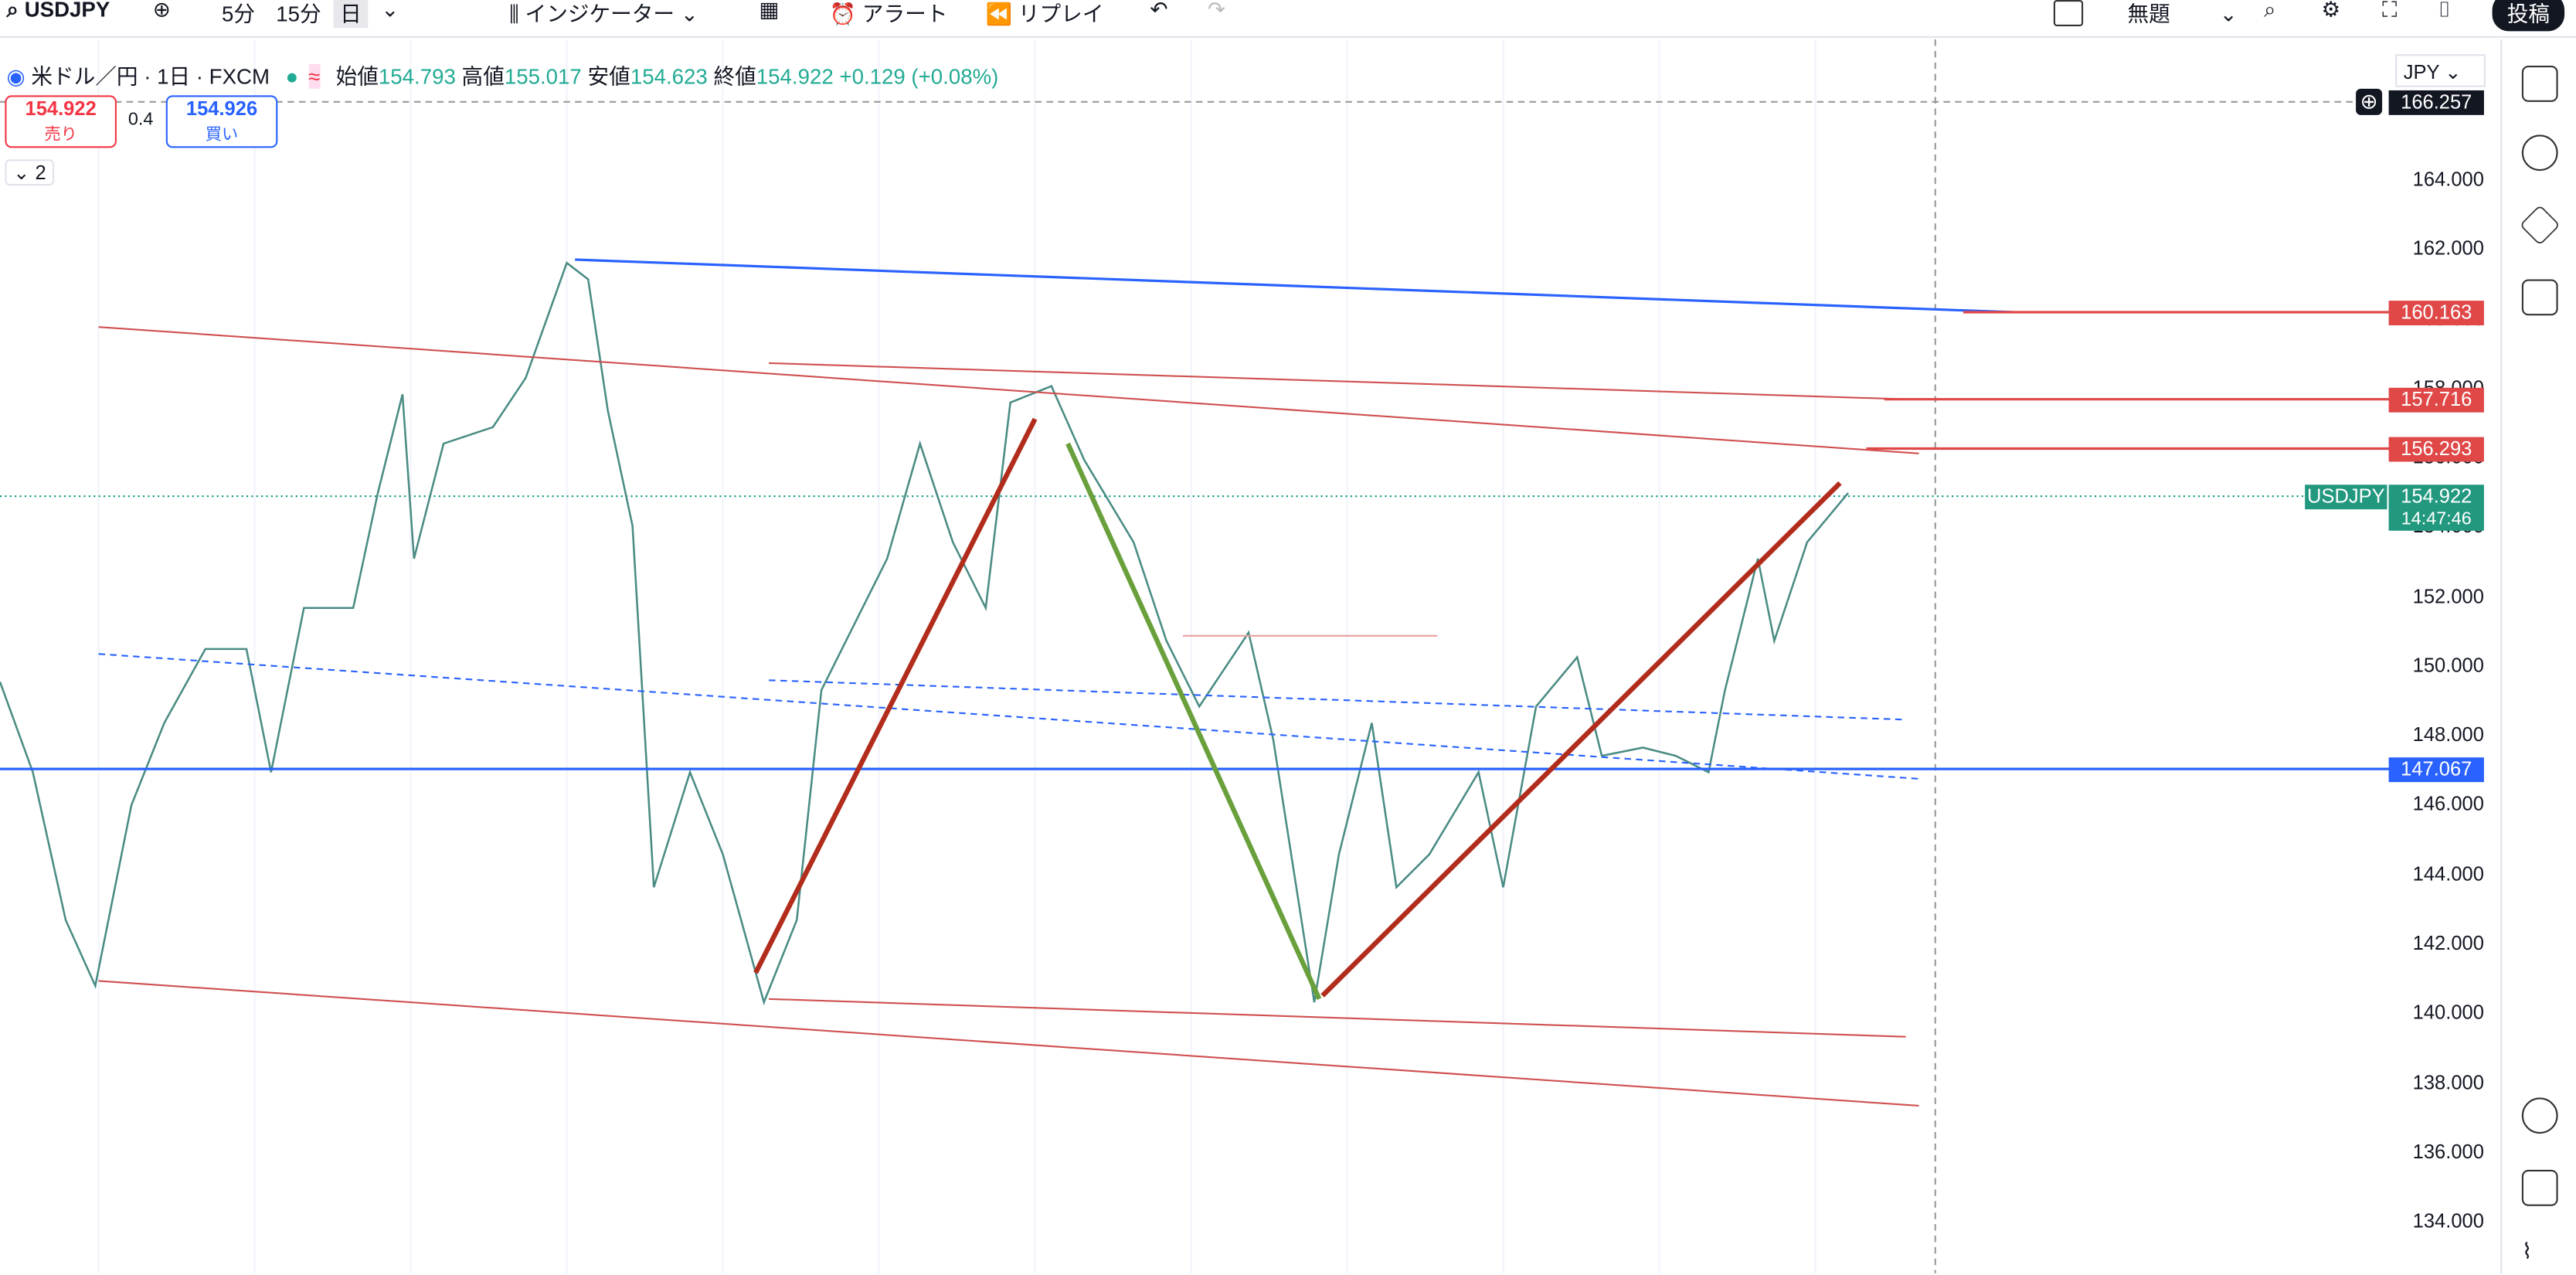  What do you see at coordinates (2448, 1220) in the screenshot?
I see `price-axis-label: 134.000` at bounding box center [2448, 1220].